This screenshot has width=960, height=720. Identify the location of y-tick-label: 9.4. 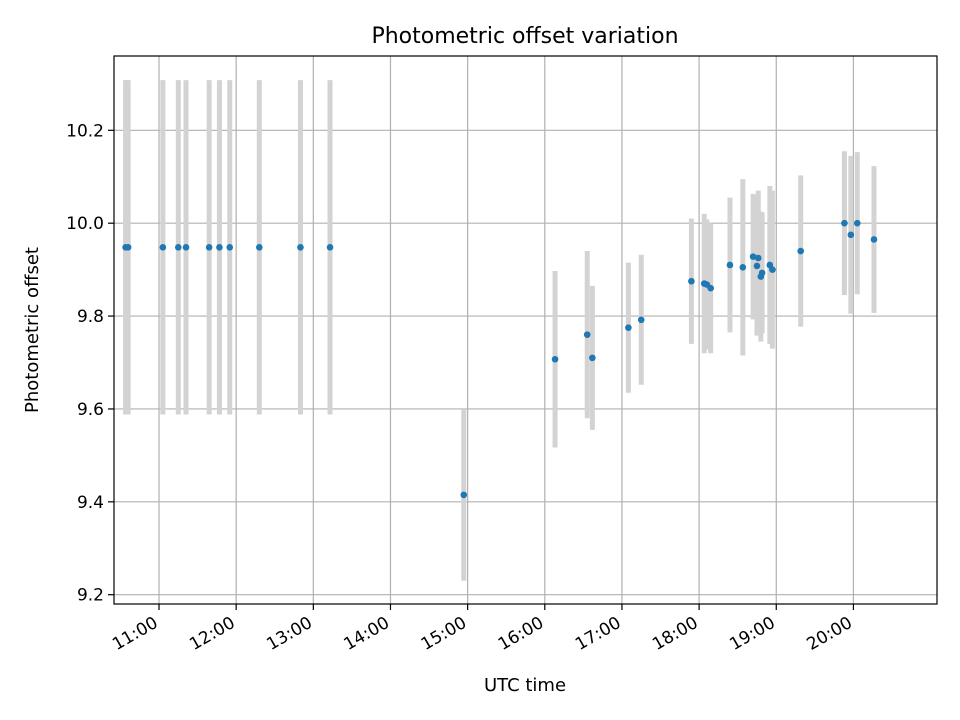
(90, 503).